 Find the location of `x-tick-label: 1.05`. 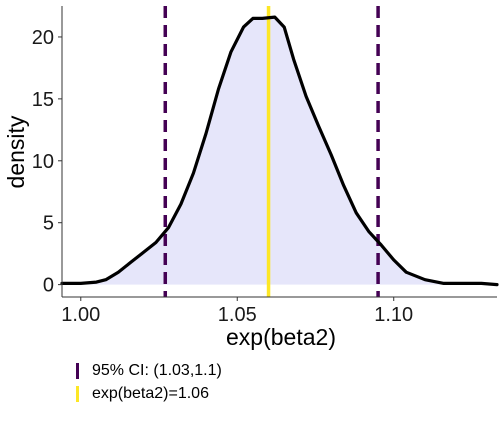

x-tick-label: 1.05 is located at coordinates (237, 315).